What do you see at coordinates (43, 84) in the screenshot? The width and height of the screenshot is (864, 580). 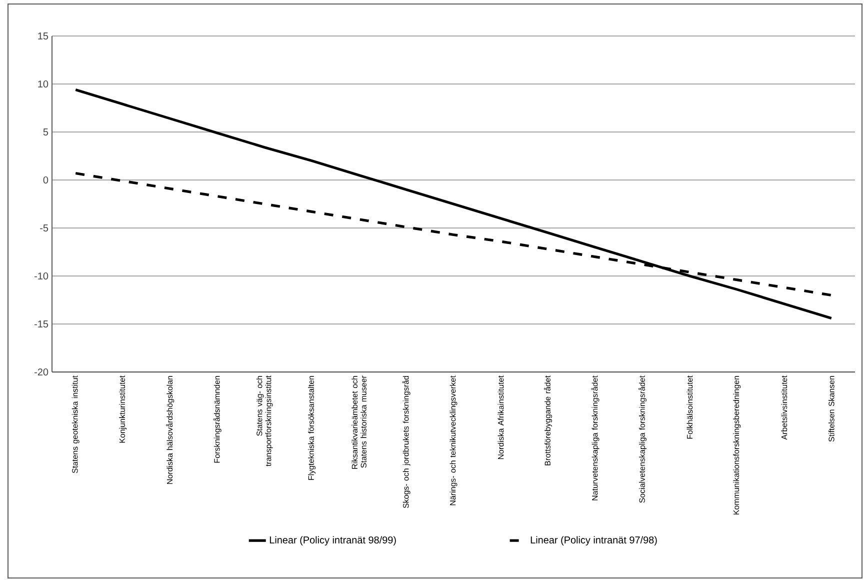 I see `y-tick-label: 10` at bounding box center [43, 84].